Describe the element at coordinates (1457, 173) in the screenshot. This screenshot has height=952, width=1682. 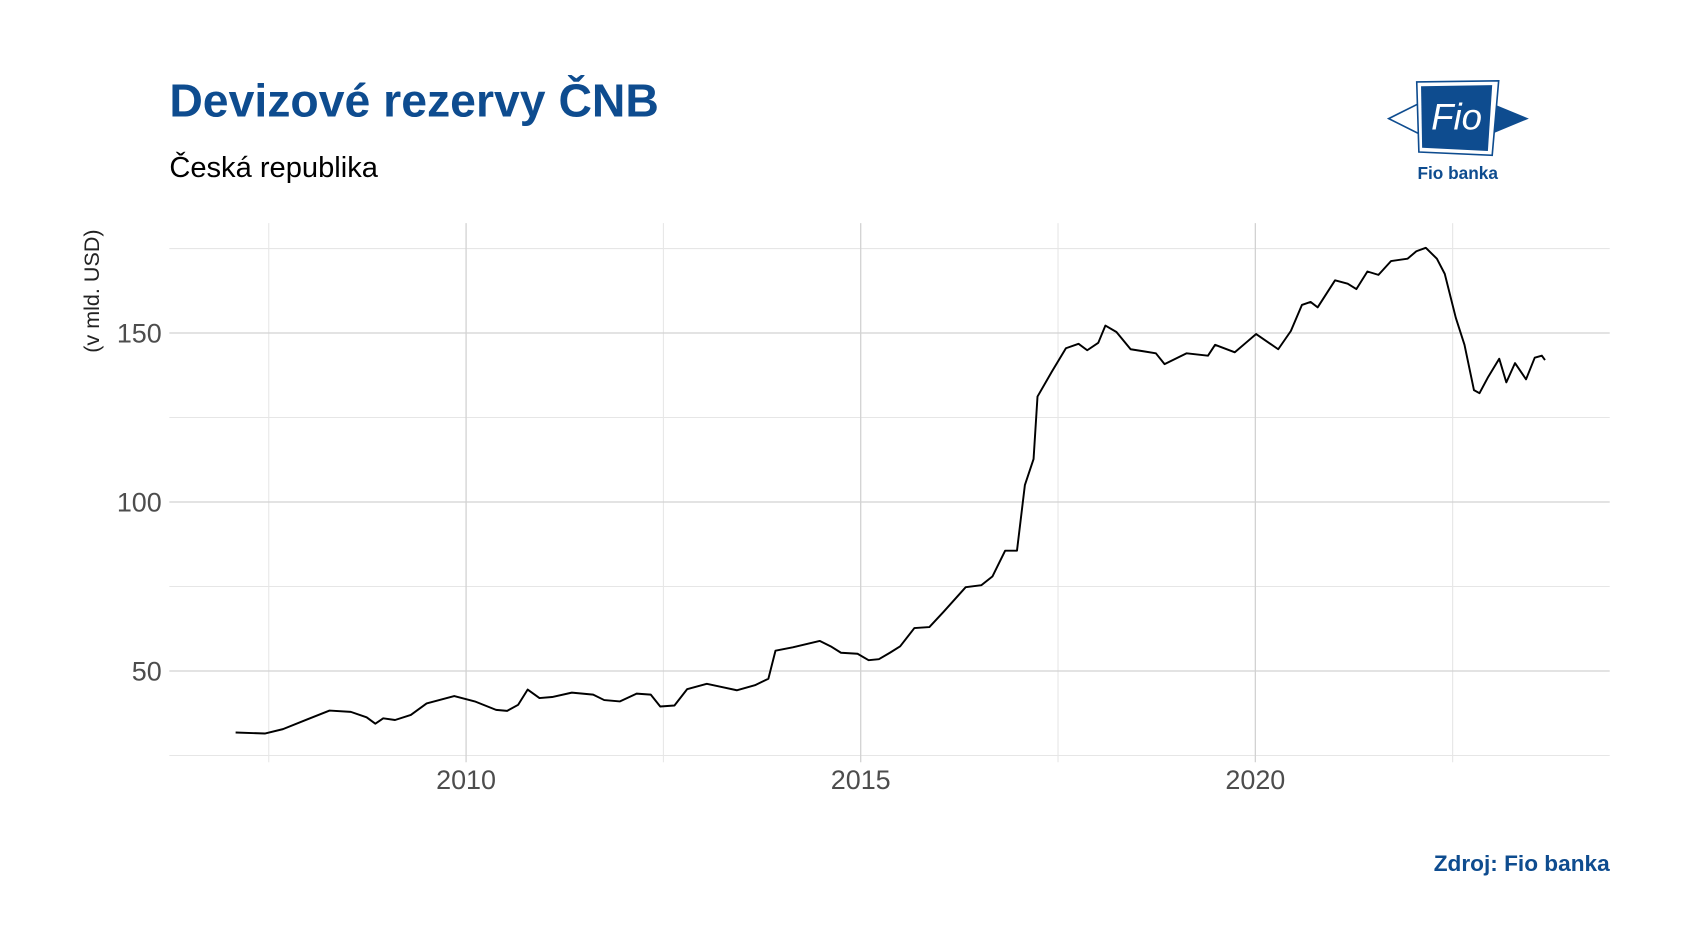
I see `logo-caption: Fio banka` at that location.